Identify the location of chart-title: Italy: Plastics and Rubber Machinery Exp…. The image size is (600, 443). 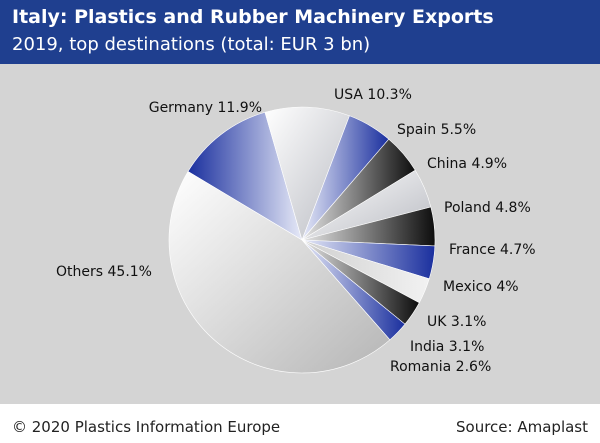
(253, 17).